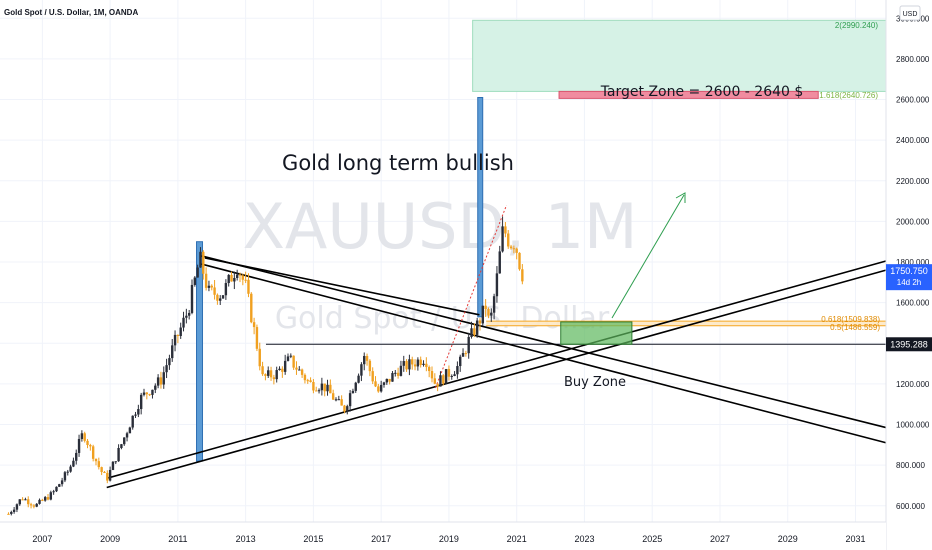  I want to click on time-axis, so click(443, 536).